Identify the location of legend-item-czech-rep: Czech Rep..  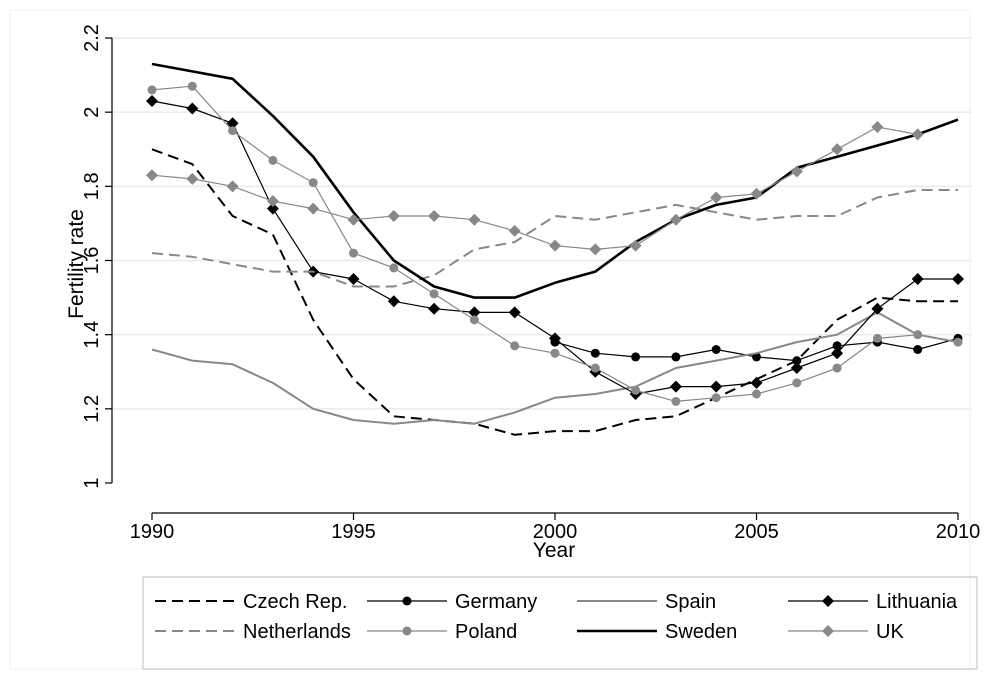
(251, 602).